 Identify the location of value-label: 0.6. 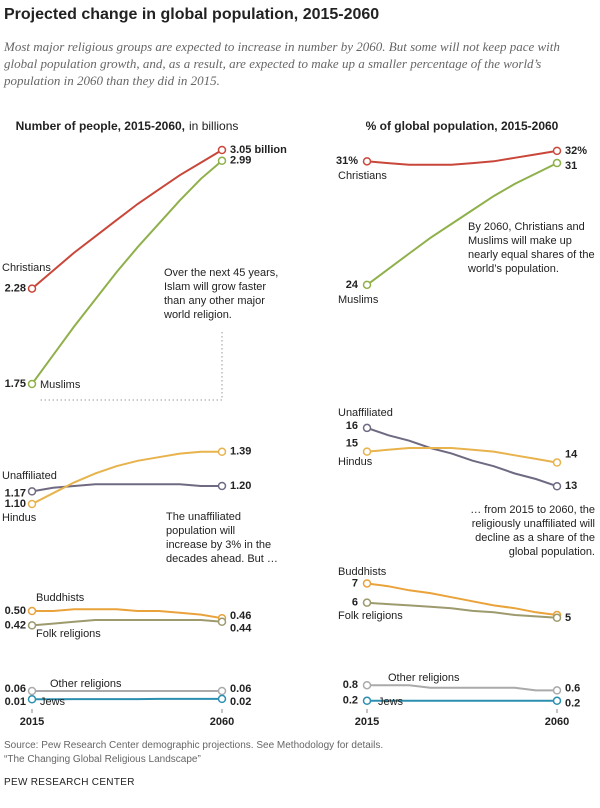
(572, 688).